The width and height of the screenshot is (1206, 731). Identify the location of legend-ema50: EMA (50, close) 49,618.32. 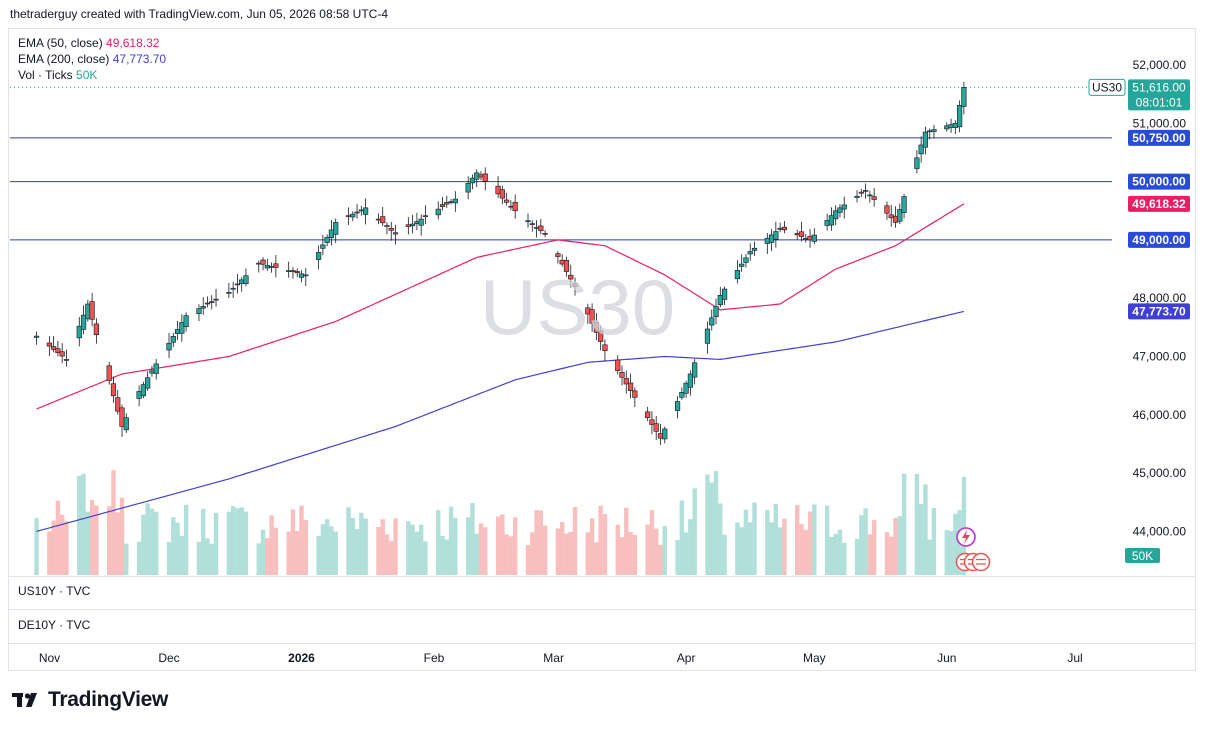
(88, 43).